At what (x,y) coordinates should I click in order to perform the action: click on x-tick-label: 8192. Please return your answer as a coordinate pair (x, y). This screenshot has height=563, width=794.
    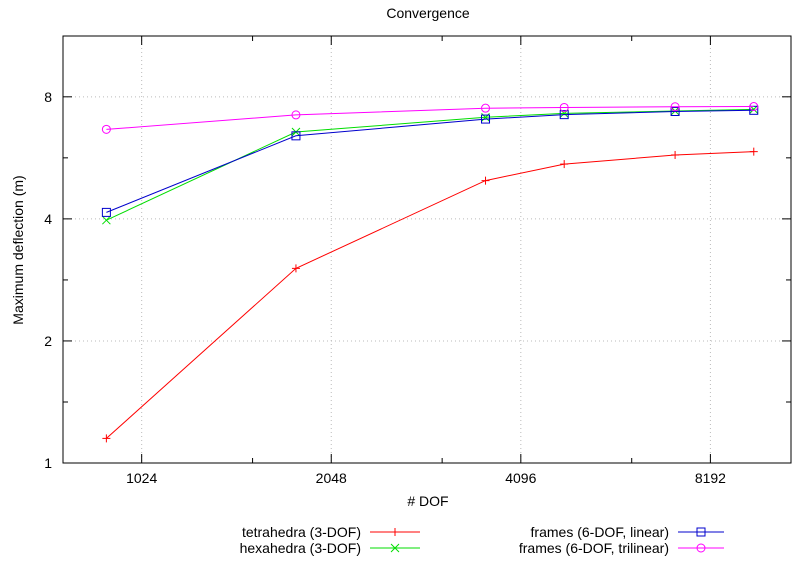
    Looking at the image, I should click on (710, 478).